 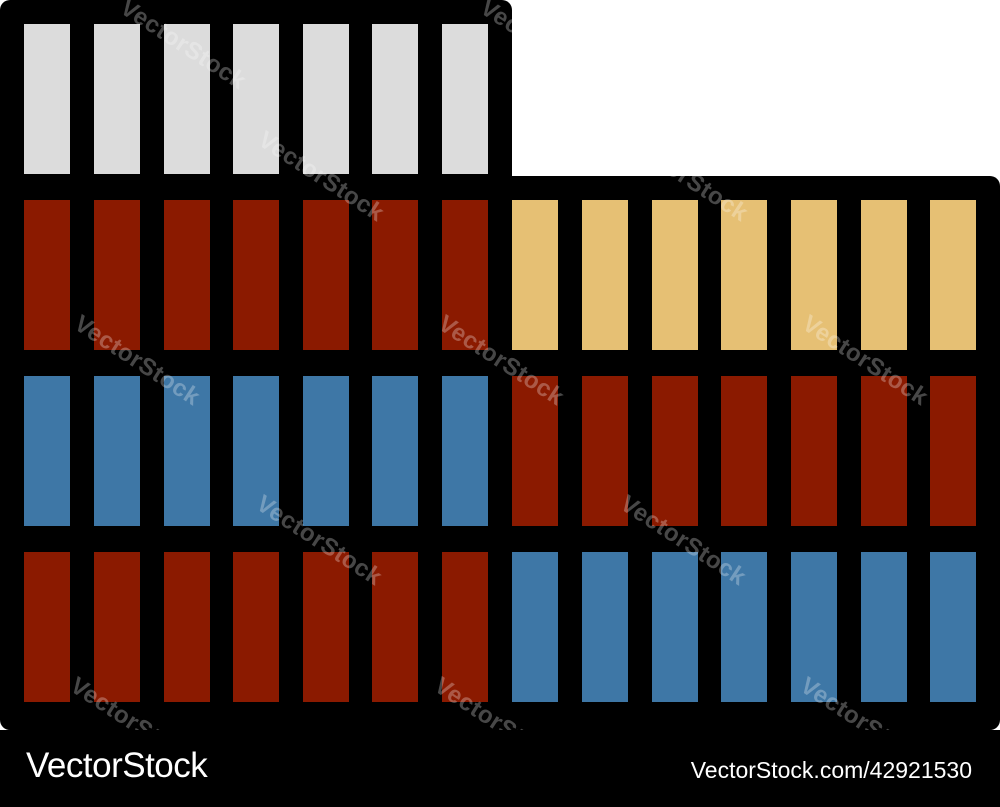 What do you see at coordinates (831, 770) in the screenshot?
I see `stock-id-text: VectorStock.com/42921530` at bounding box center [831, 770].